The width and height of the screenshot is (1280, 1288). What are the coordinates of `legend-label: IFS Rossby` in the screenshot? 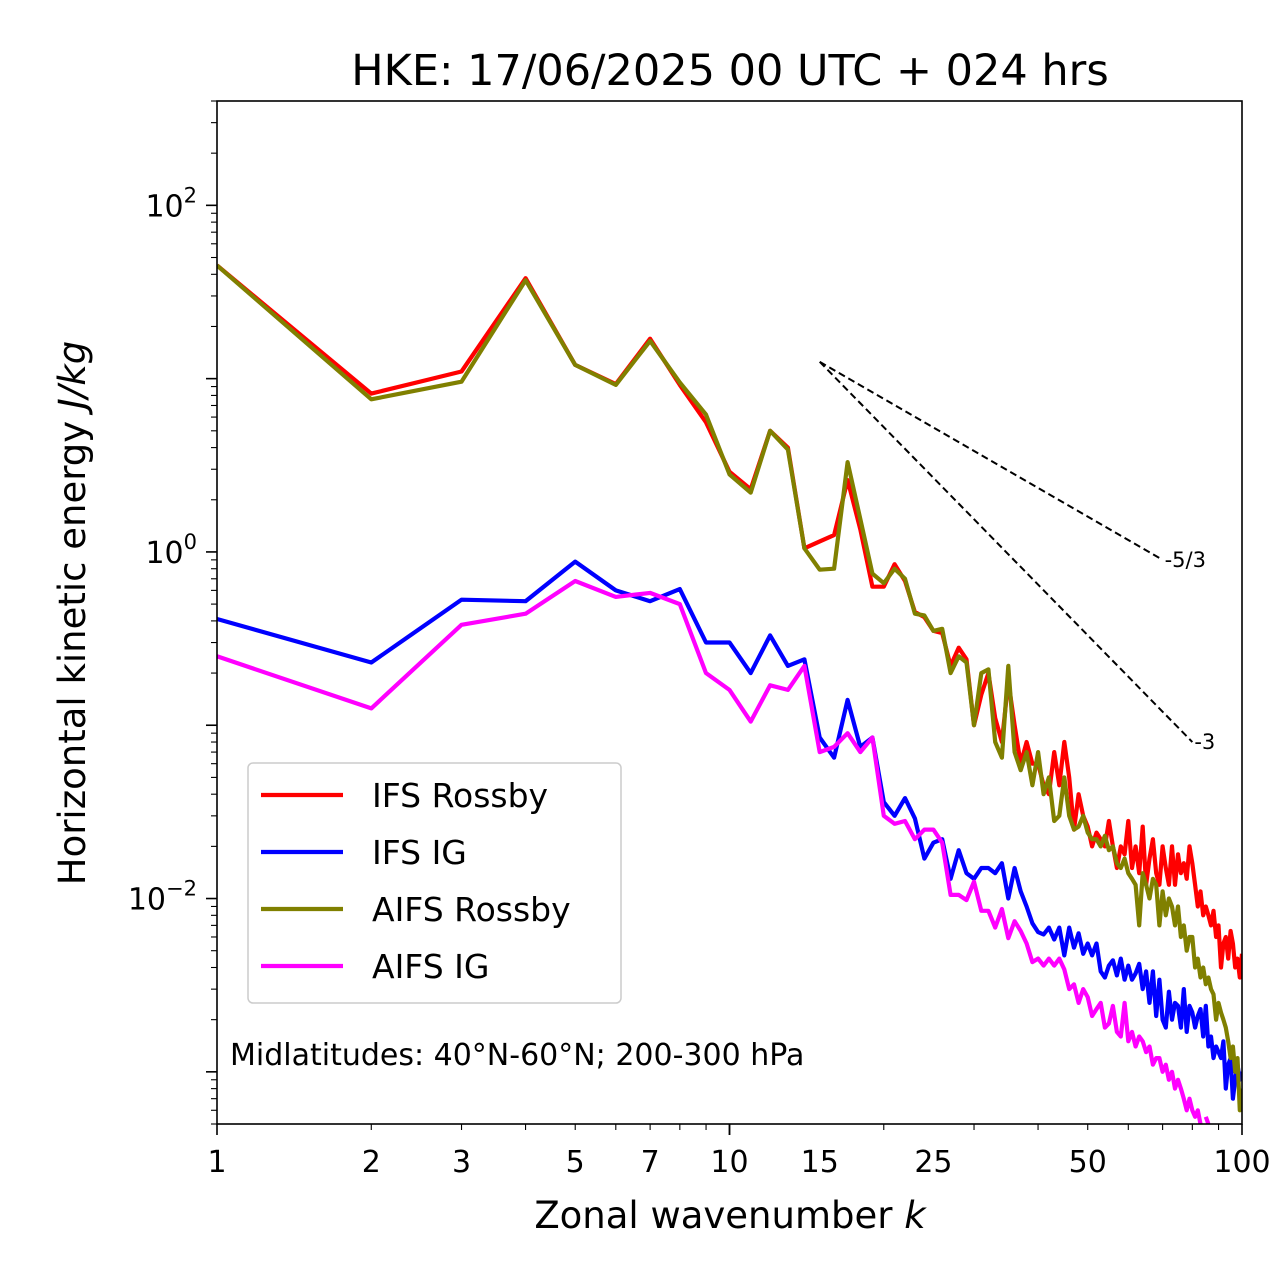 It's located at (460, 795).